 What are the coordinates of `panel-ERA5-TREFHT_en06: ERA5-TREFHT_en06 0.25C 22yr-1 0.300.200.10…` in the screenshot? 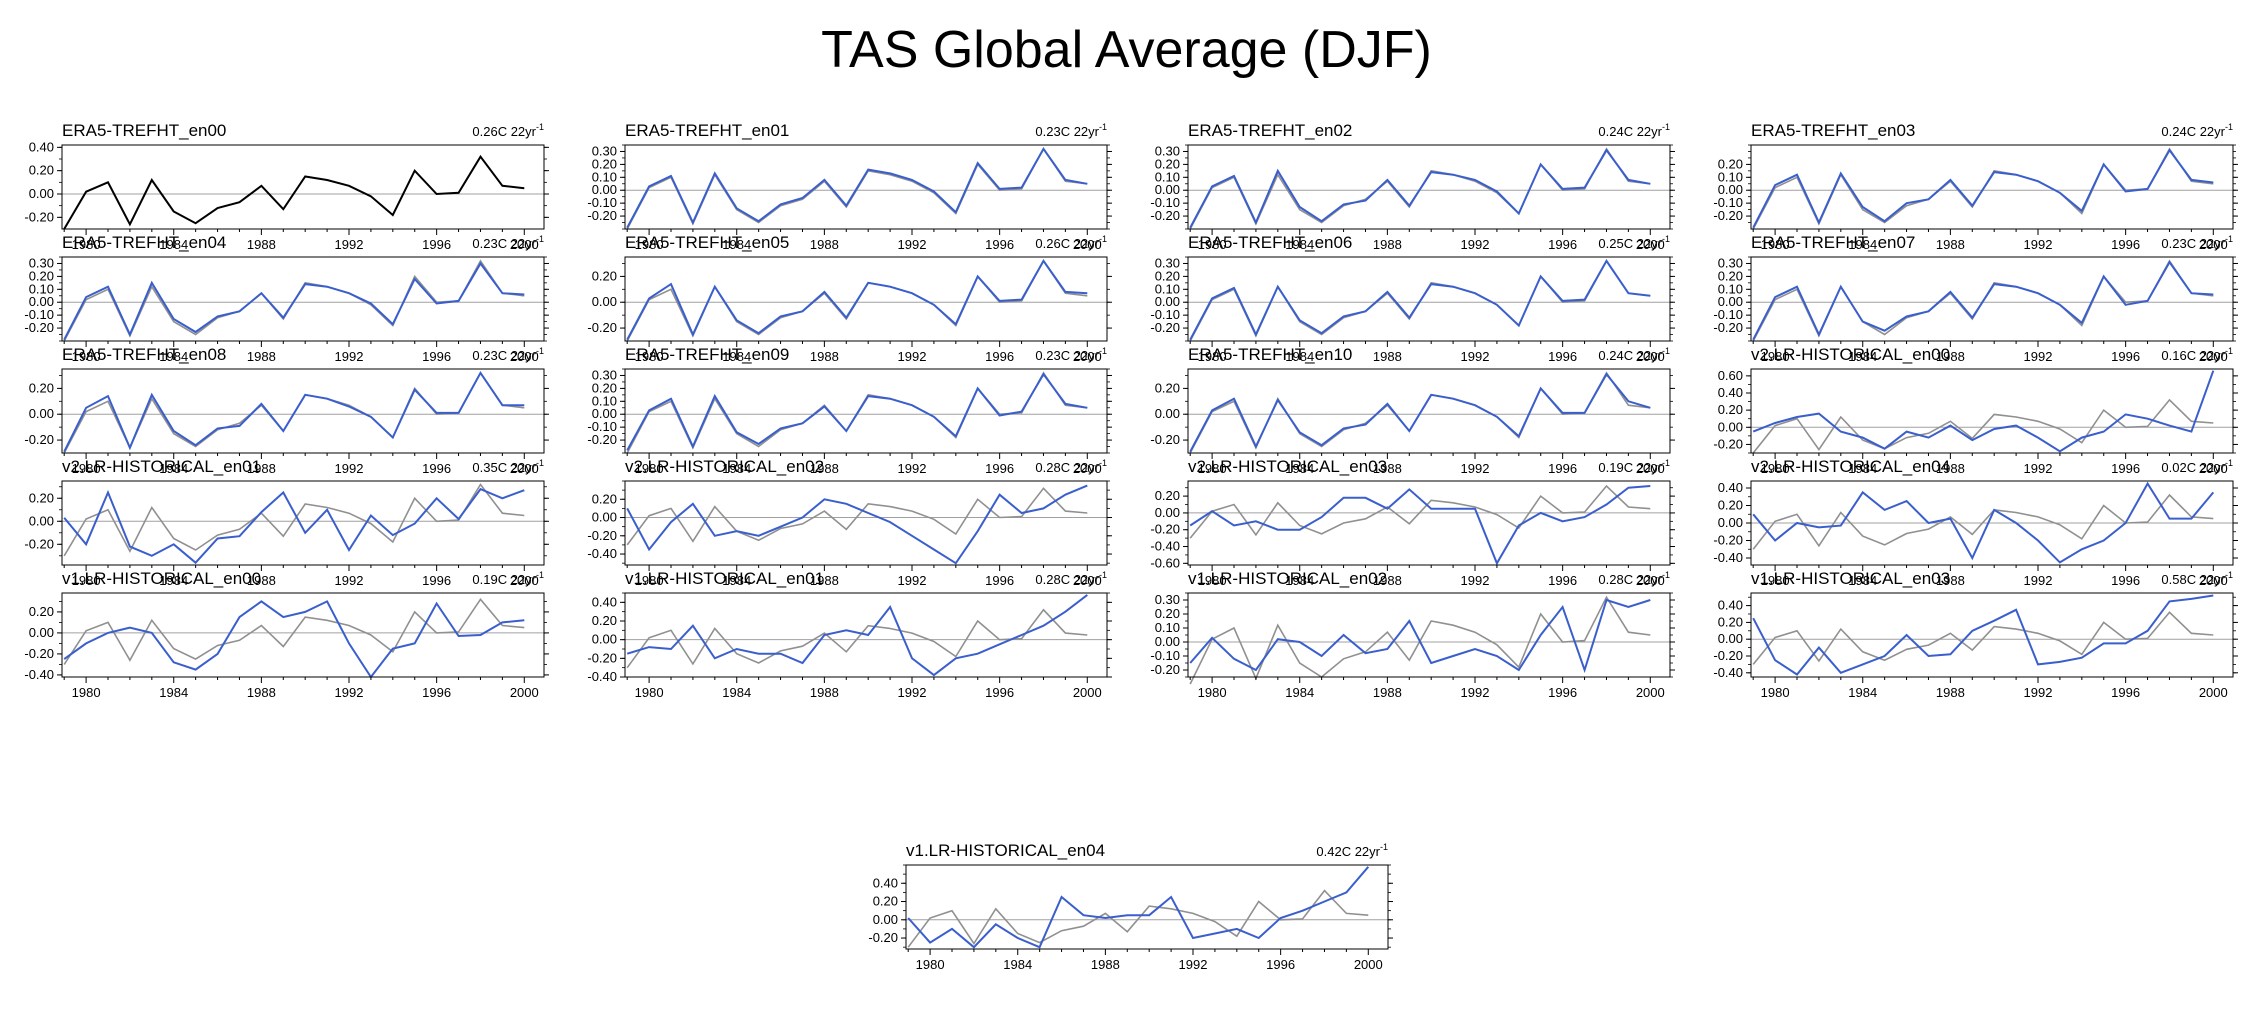 It's located at (1412, 298).